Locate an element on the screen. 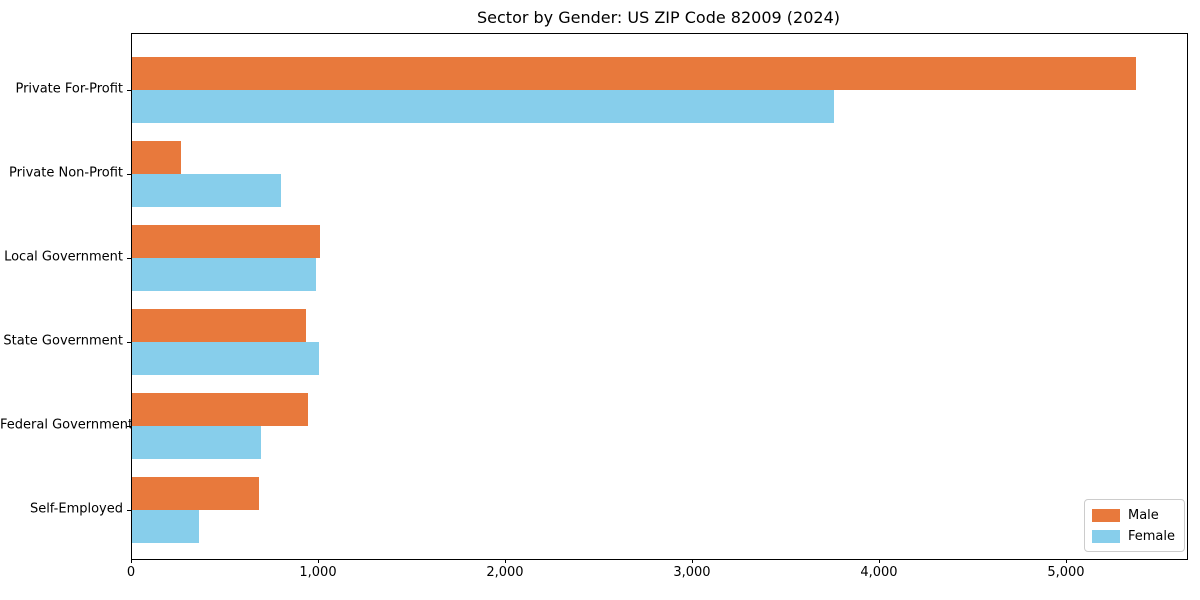  legend-swatch-female is located at coordinates (1105, 536).